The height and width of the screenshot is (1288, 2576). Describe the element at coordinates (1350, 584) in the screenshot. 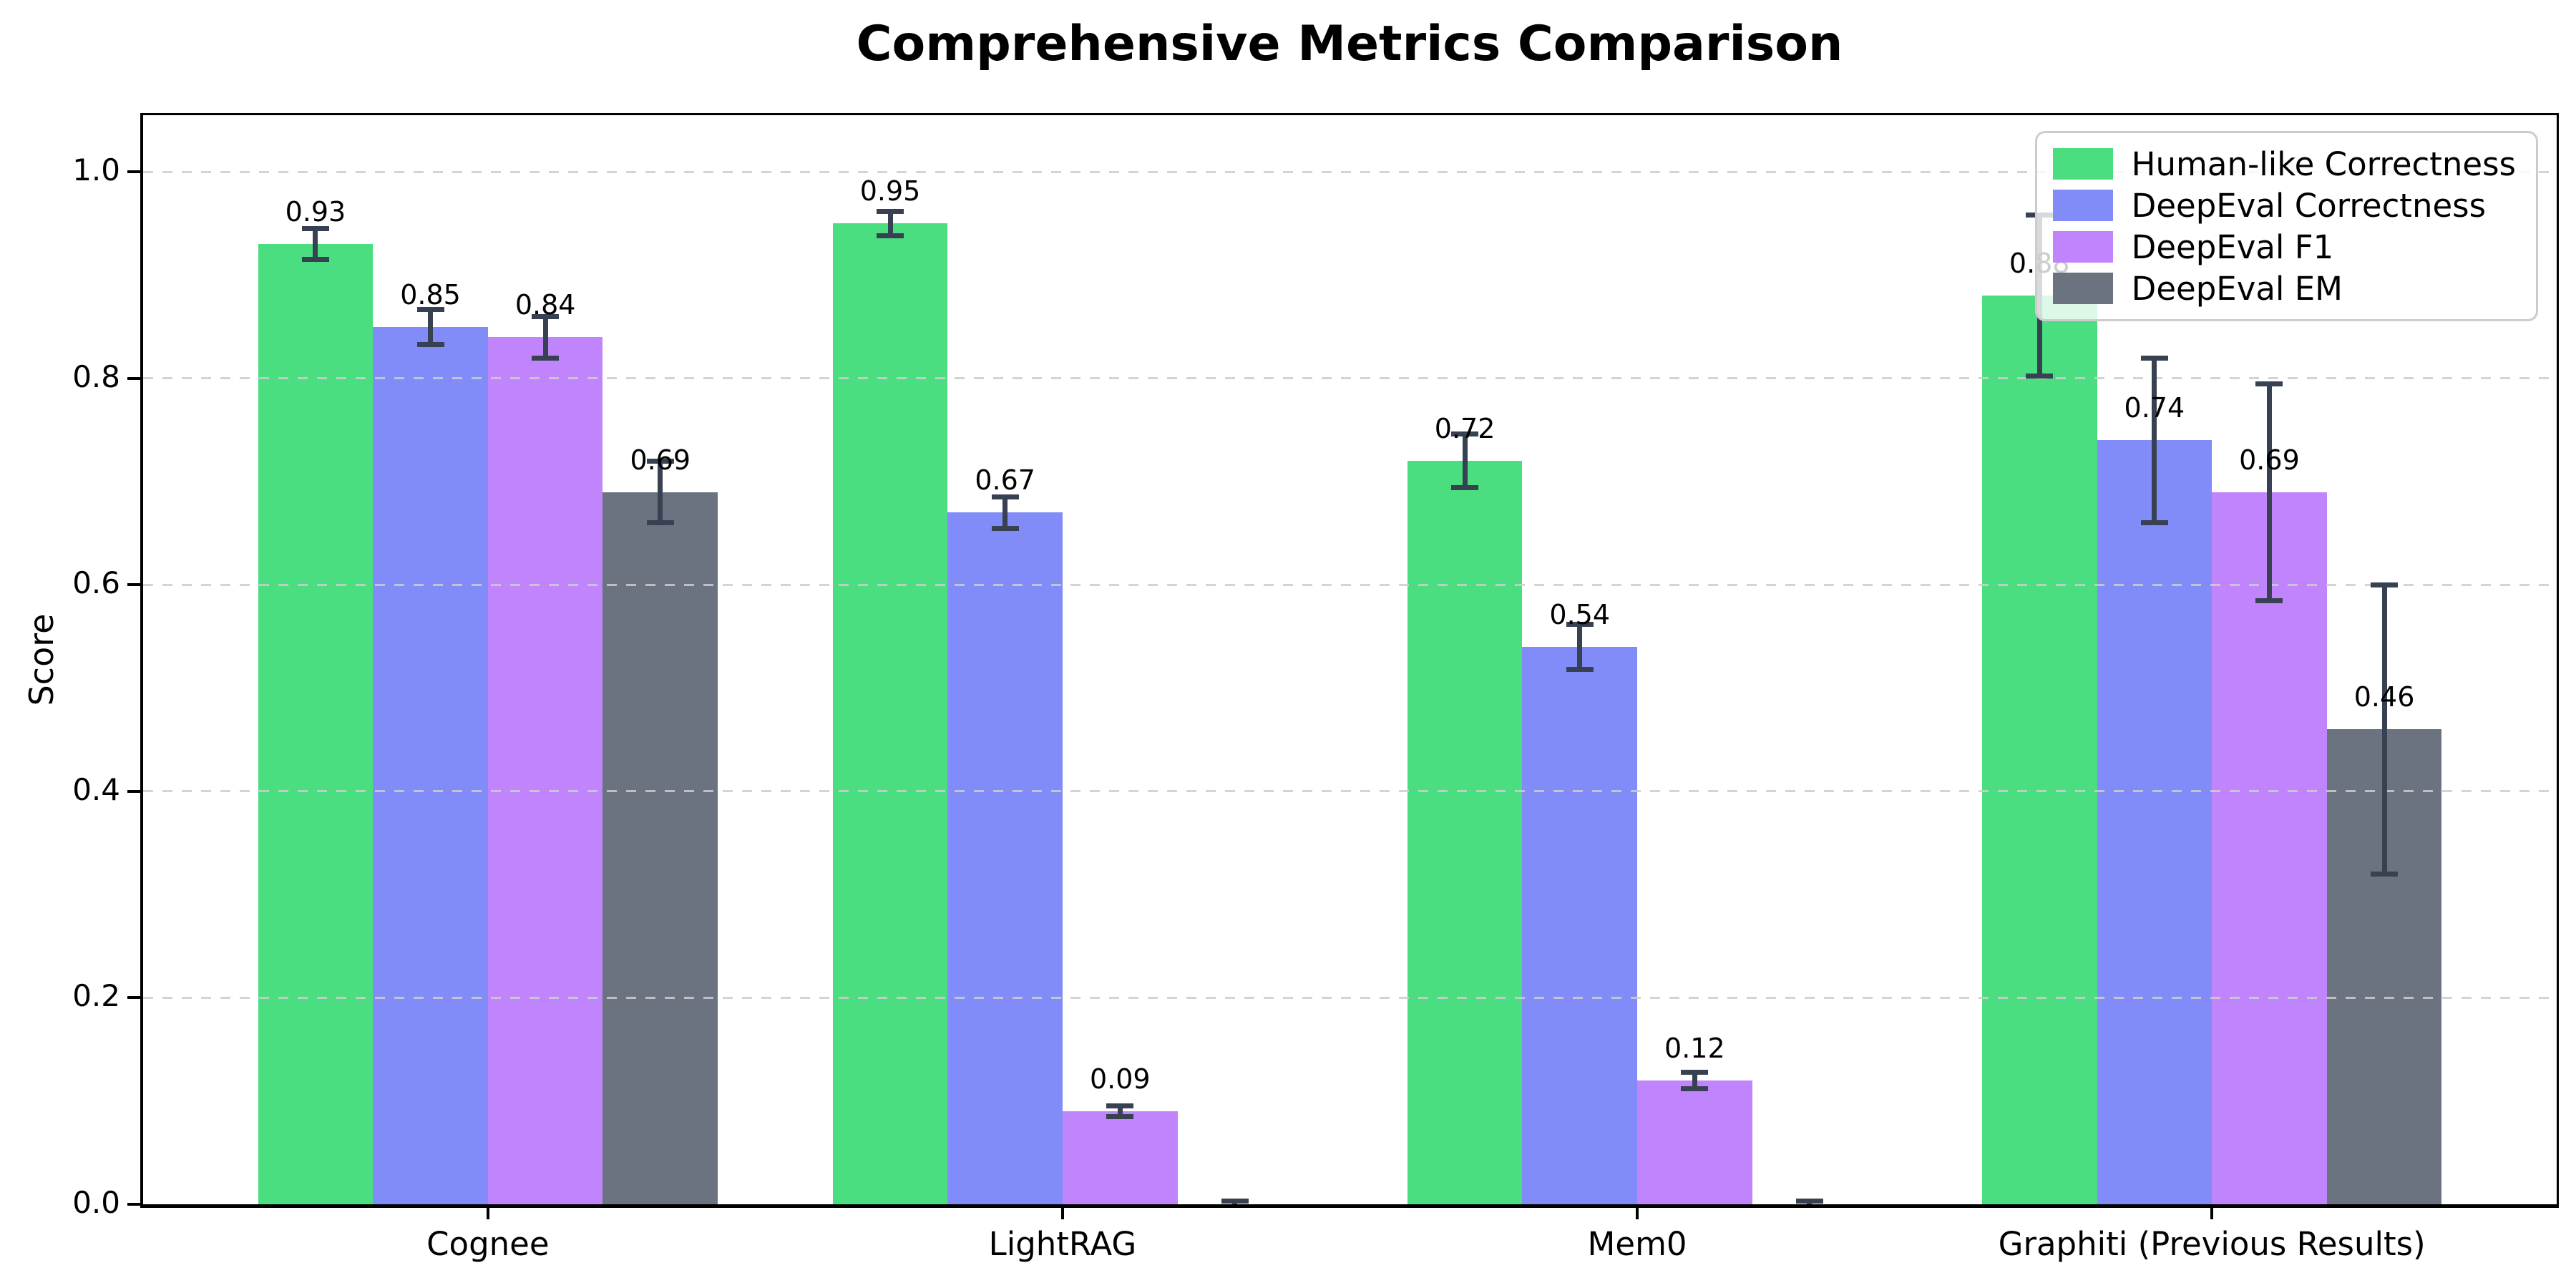

I see `gridline-0.6` at that location.